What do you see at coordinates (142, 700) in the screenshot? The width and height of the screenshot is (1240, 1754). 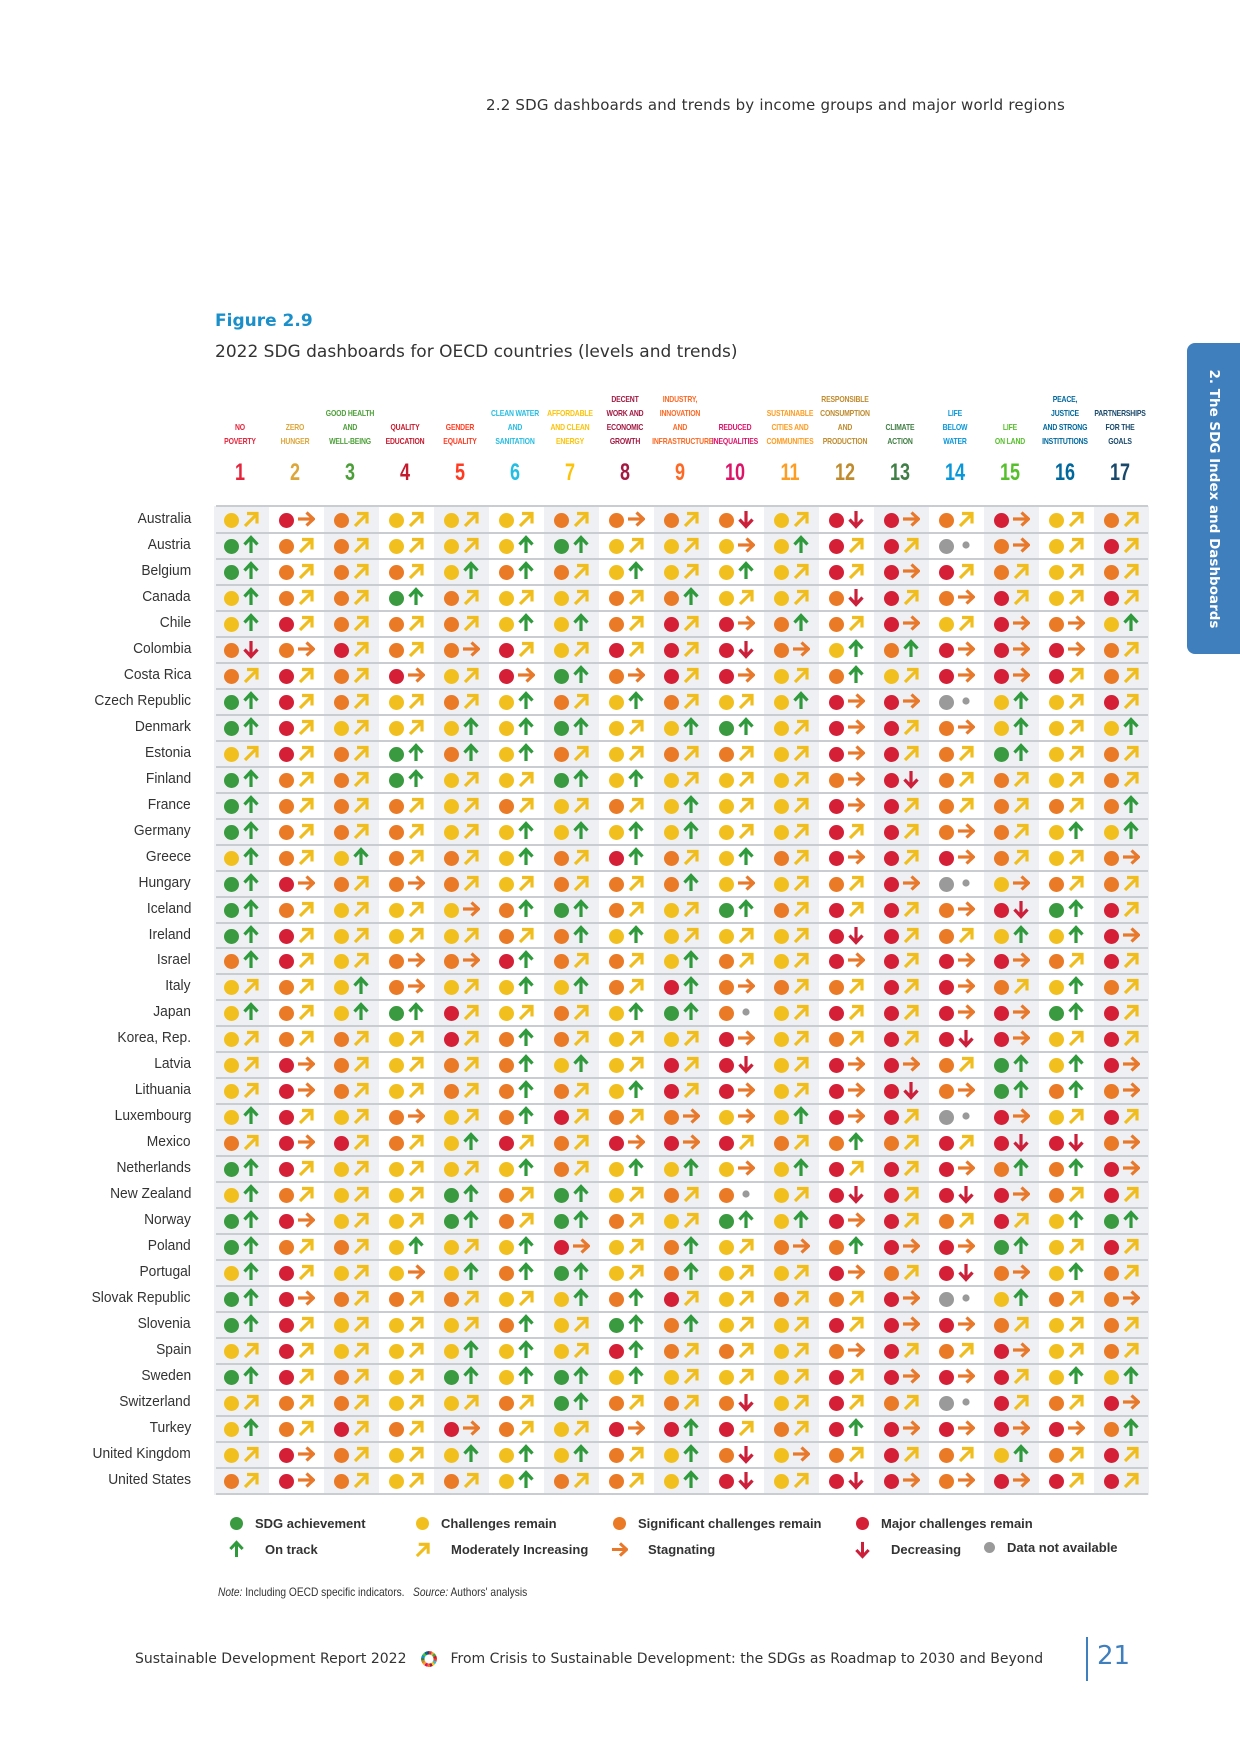 I see `country-label: Czech Republic` at bounding box center [142, 700].